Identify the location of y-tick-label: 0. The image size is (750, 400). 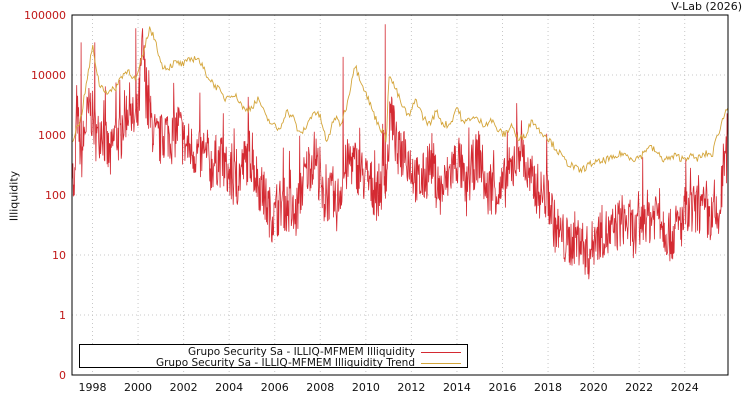
(62, 375).